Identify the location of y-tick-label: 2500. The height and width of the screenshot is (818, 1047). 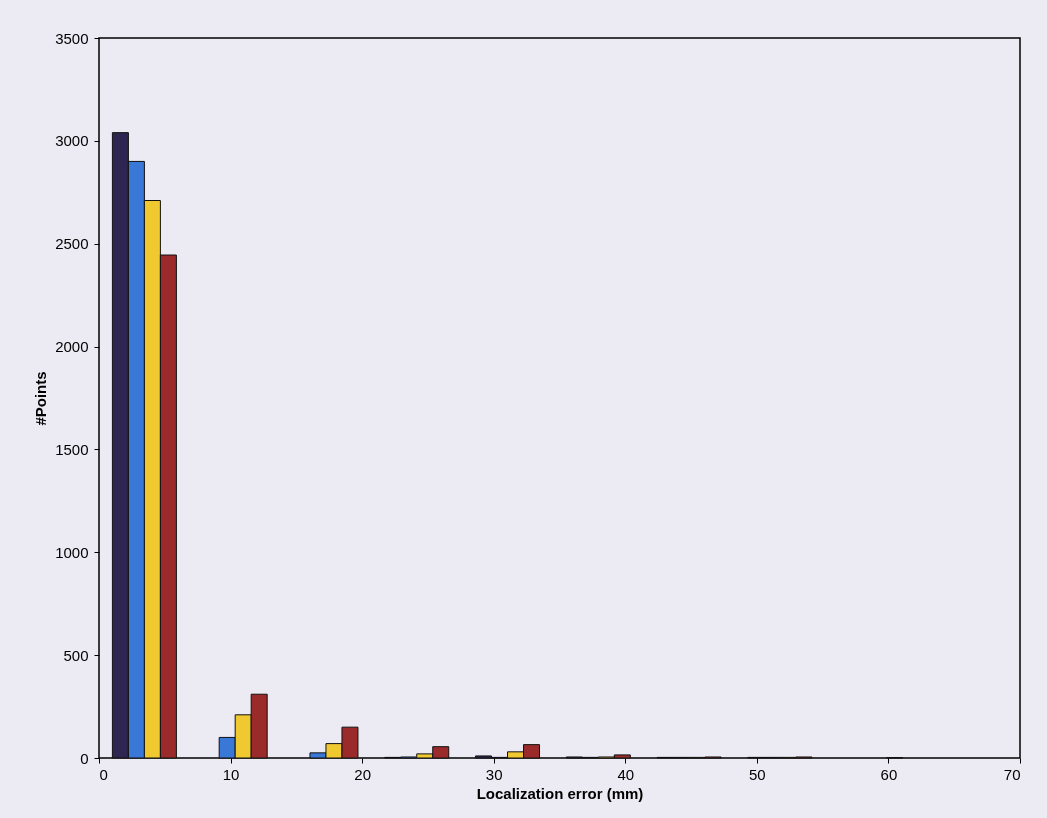
(72, 244).